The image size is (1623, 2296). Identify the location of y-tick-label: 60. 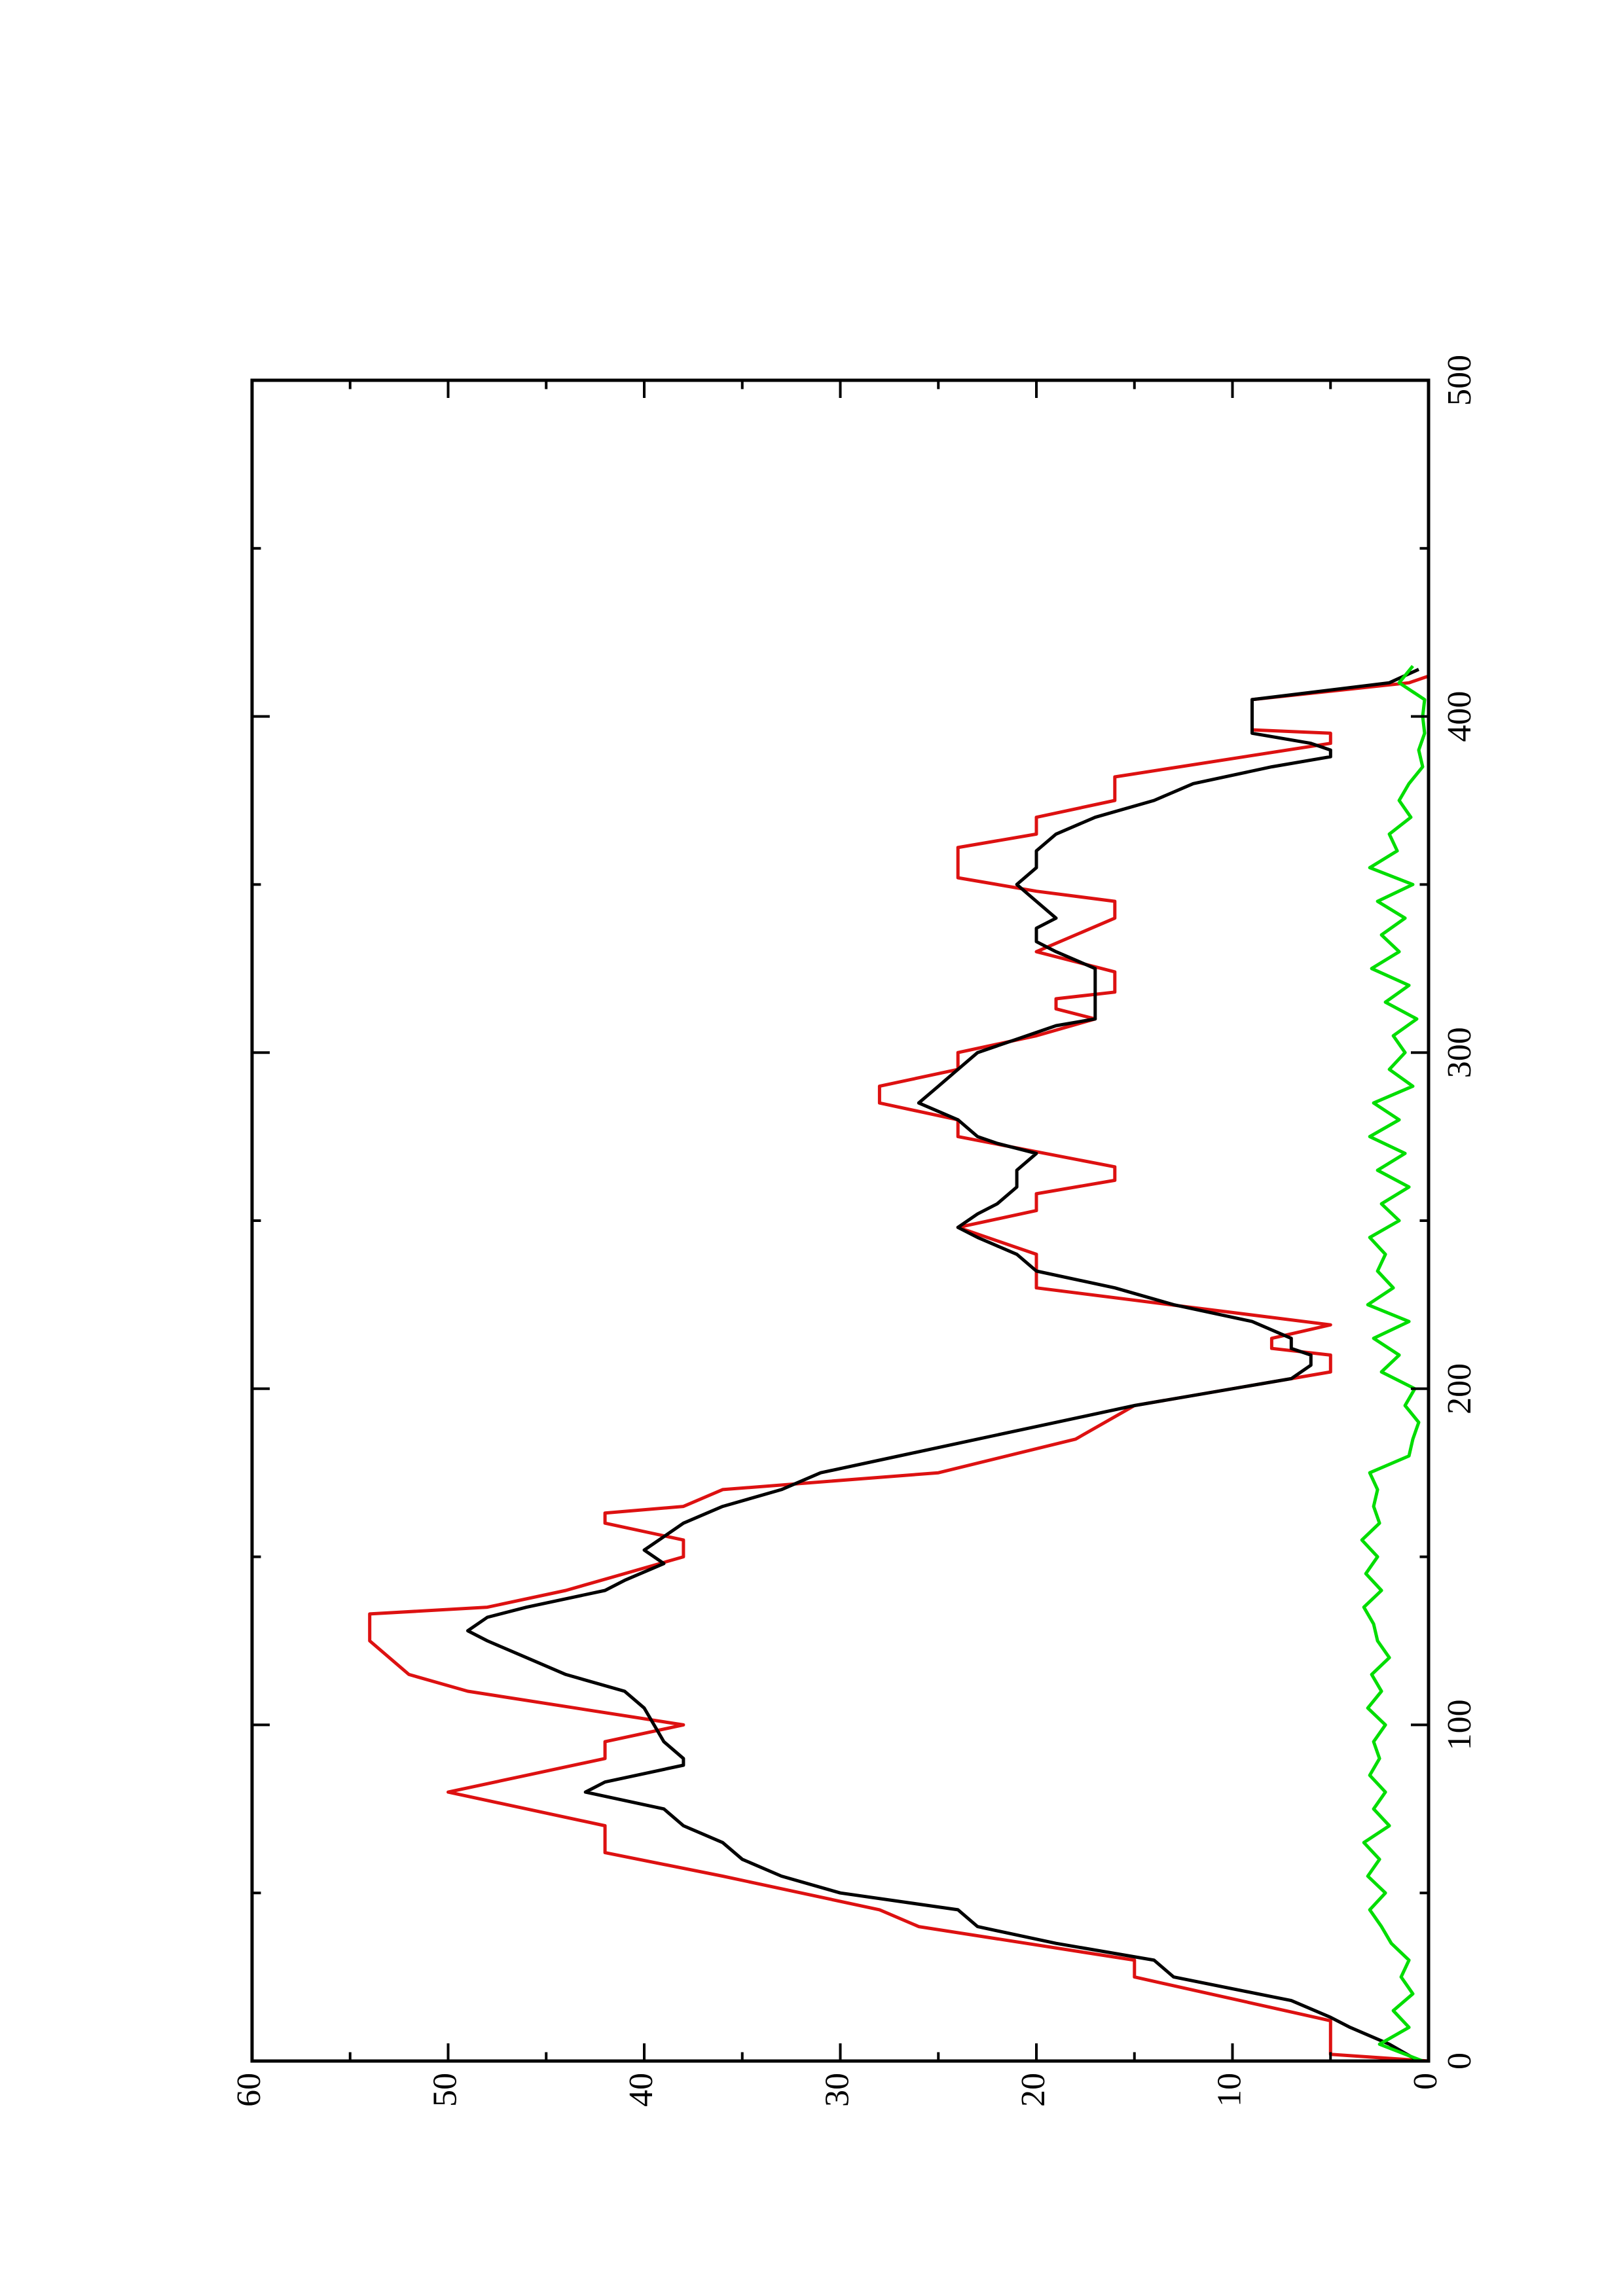
(249, 2090).